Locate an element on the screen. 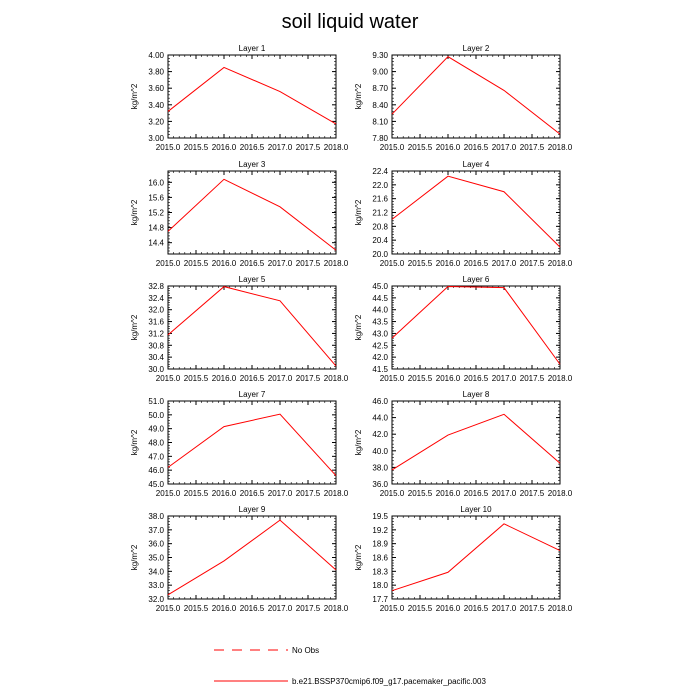 The height and width of the screenshot is (700, 700). panel-title: Layer 2 is located at coordinates (476, 48).